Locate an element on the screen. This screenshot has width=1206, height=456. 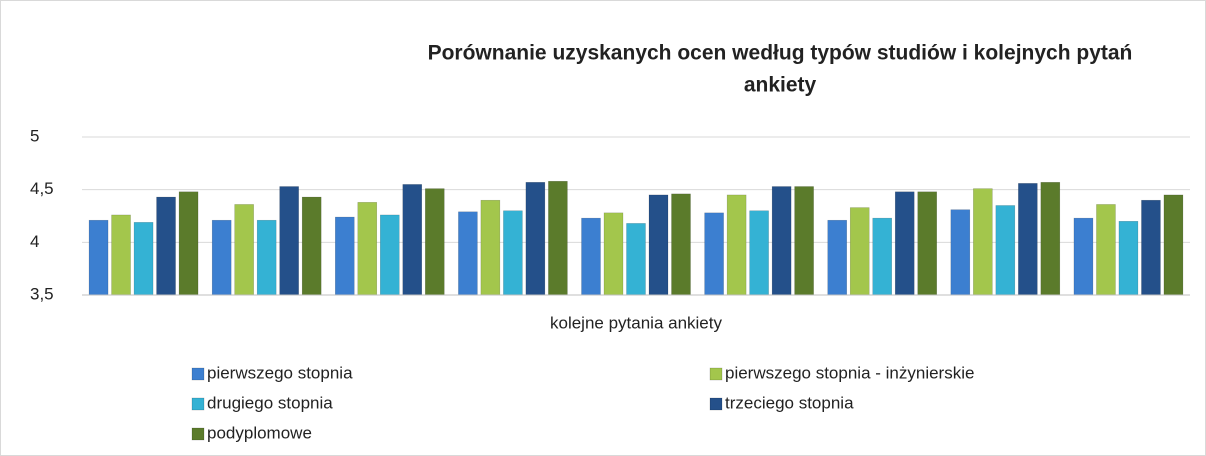
legend-label: drugiego stopnia is located at coordinates (270, 402).